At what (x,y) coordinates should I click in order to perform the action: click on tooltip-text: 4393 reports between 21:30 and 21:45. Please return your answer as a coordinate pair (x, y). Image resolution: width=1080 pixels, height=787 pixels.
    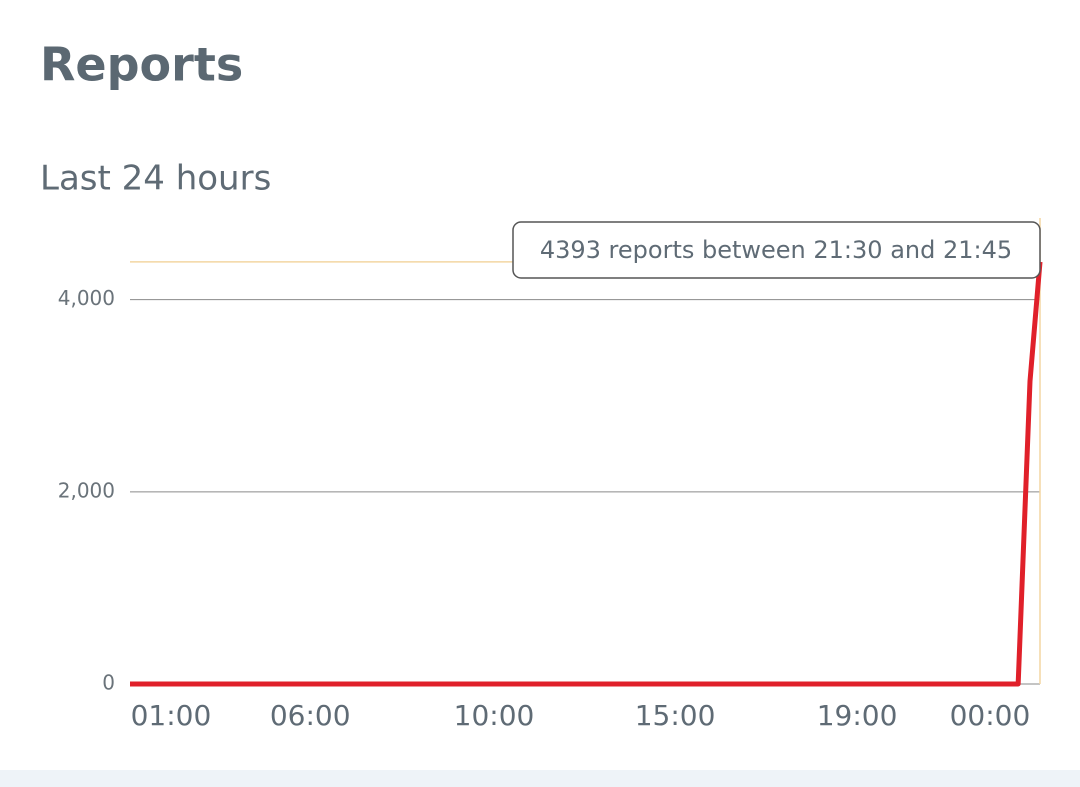
    Looking at the image, I should click on (776, 250).